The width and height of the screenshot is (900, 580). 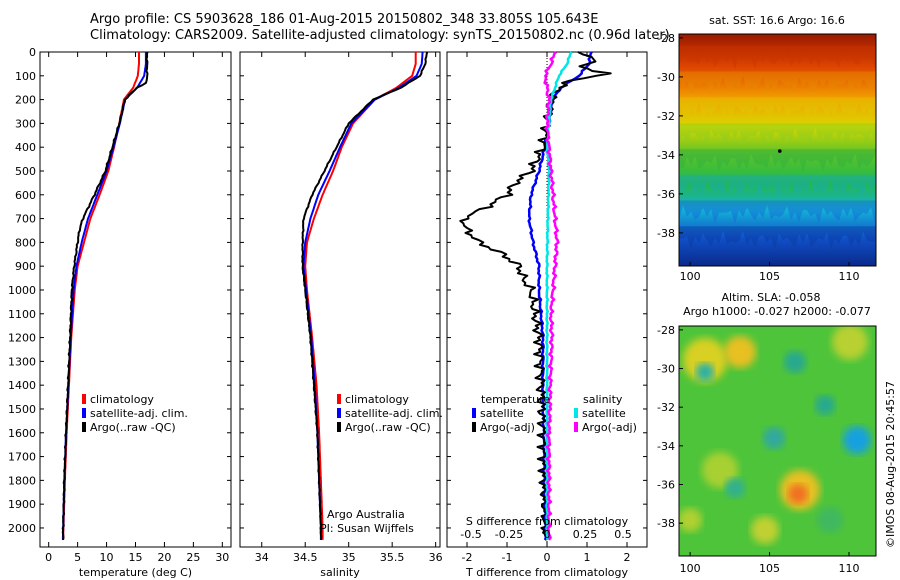 What do you see at coordinates (587, 557) in the screenshot?
I see `x-tick-label: 1` at bounding box center [587, 557].